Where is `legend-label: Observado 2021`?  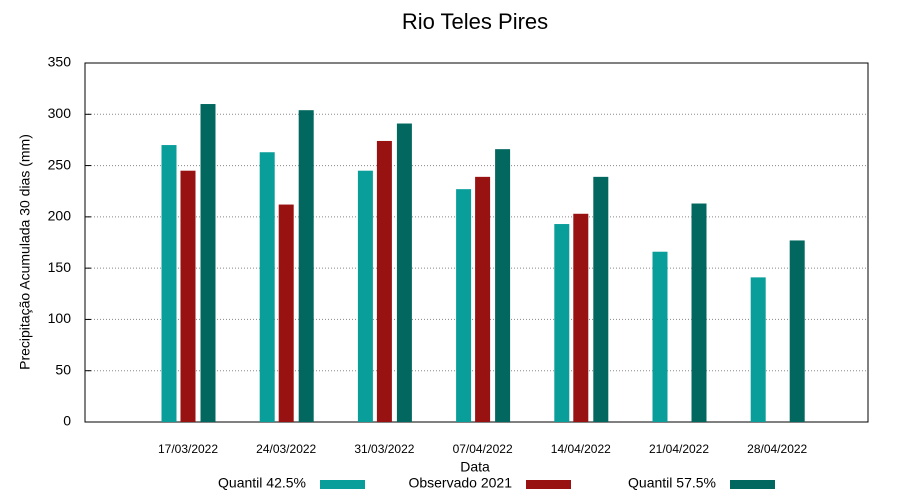
legend-label: Observado 2021 is located at coordinates (460, 483).